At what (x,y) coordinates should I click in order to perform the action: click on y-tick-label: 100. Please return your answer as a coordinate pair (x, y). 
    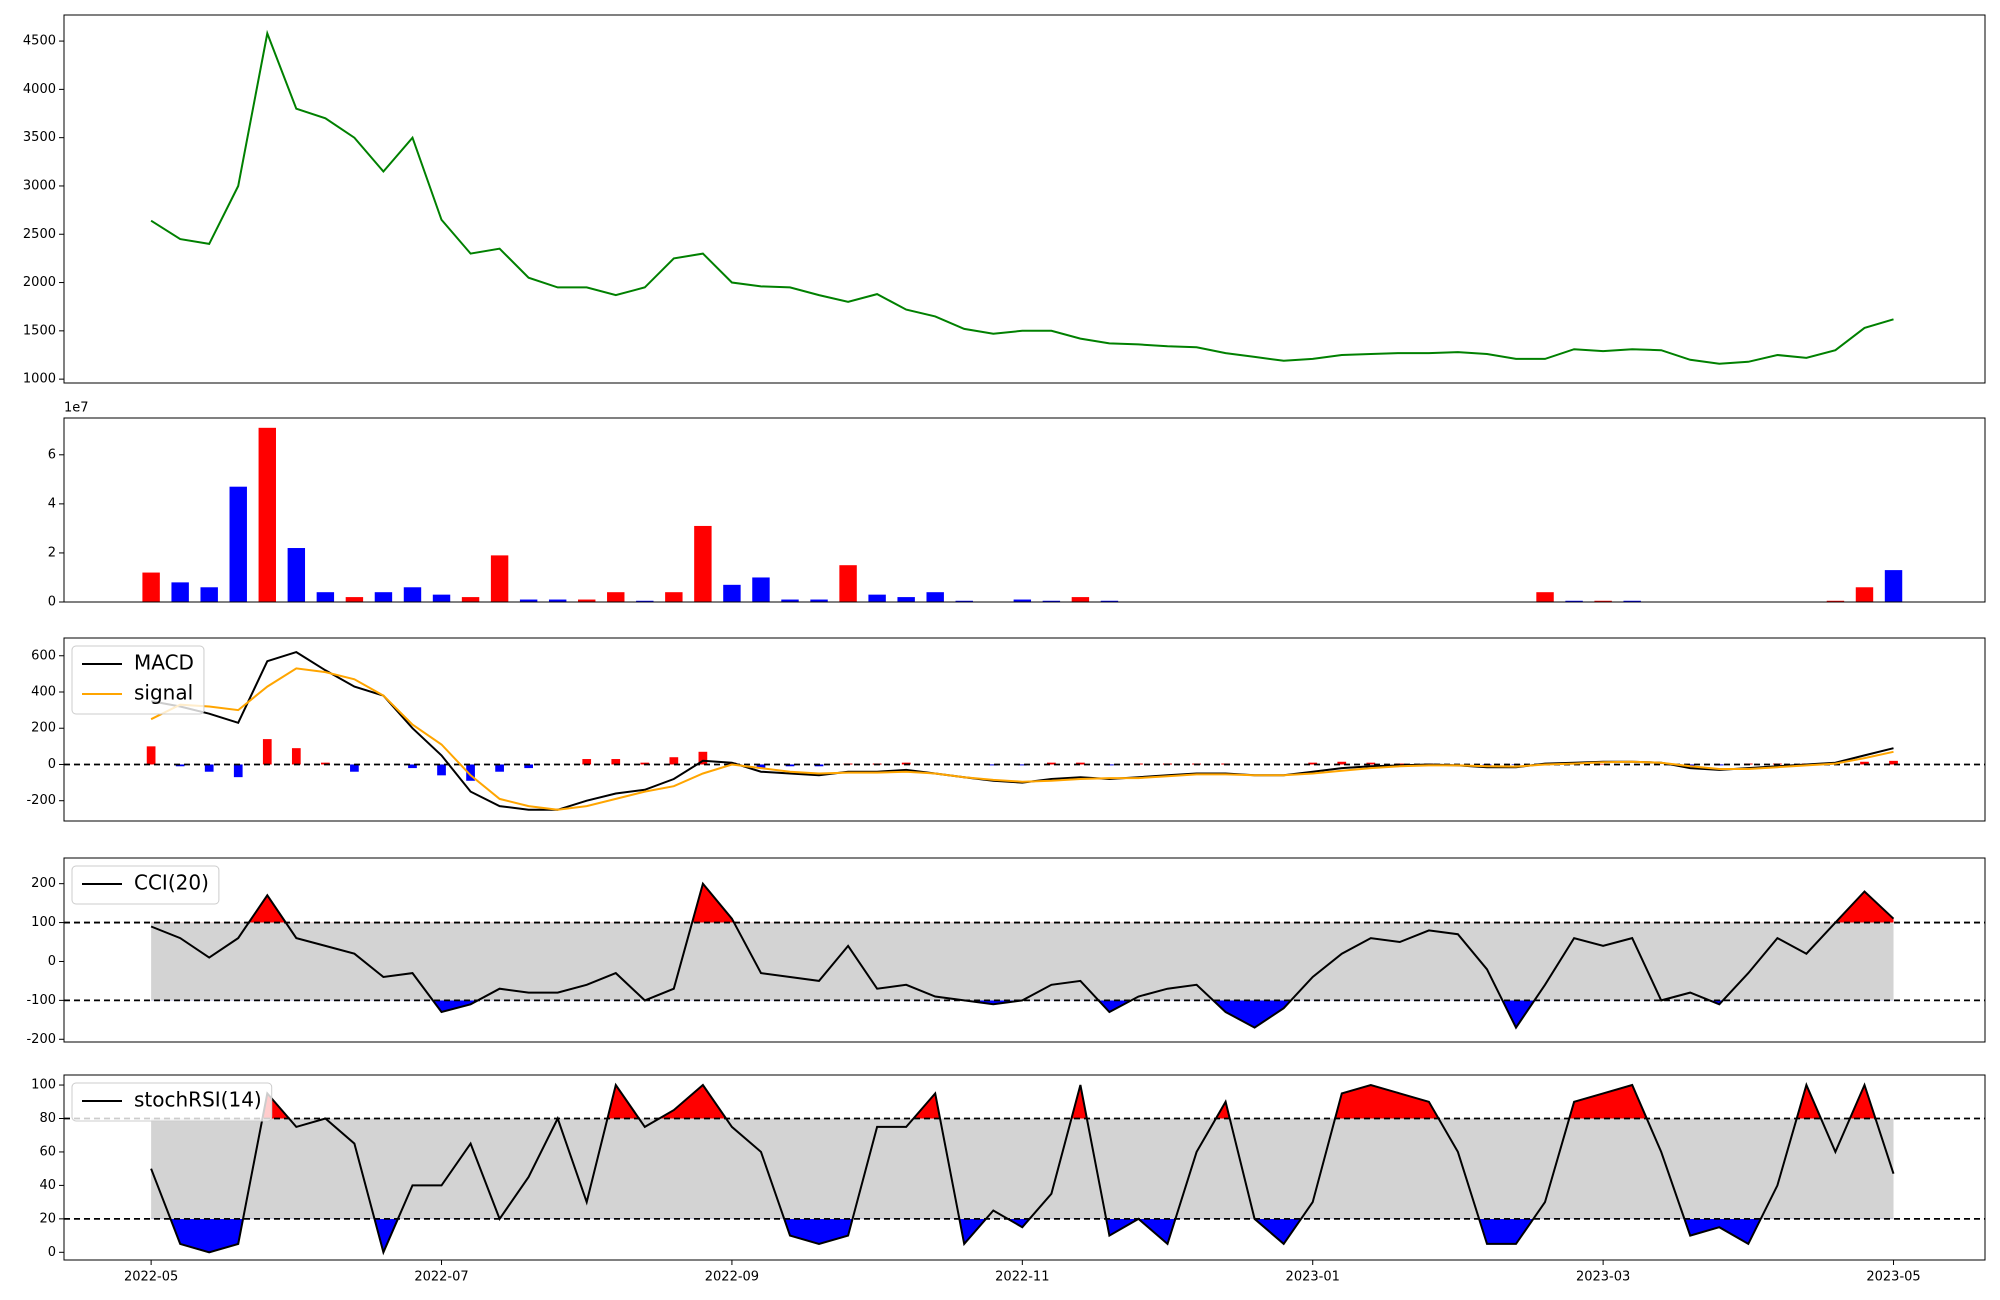
    Looking at the image, I should click on (43, 1085).